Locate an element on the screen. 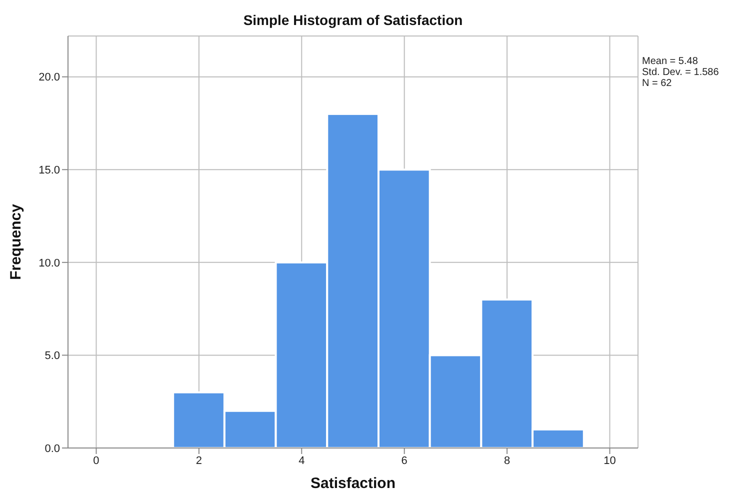 The image size is (730, 494). y-tick-label: 0.0 is located at coordinates (52, 448).